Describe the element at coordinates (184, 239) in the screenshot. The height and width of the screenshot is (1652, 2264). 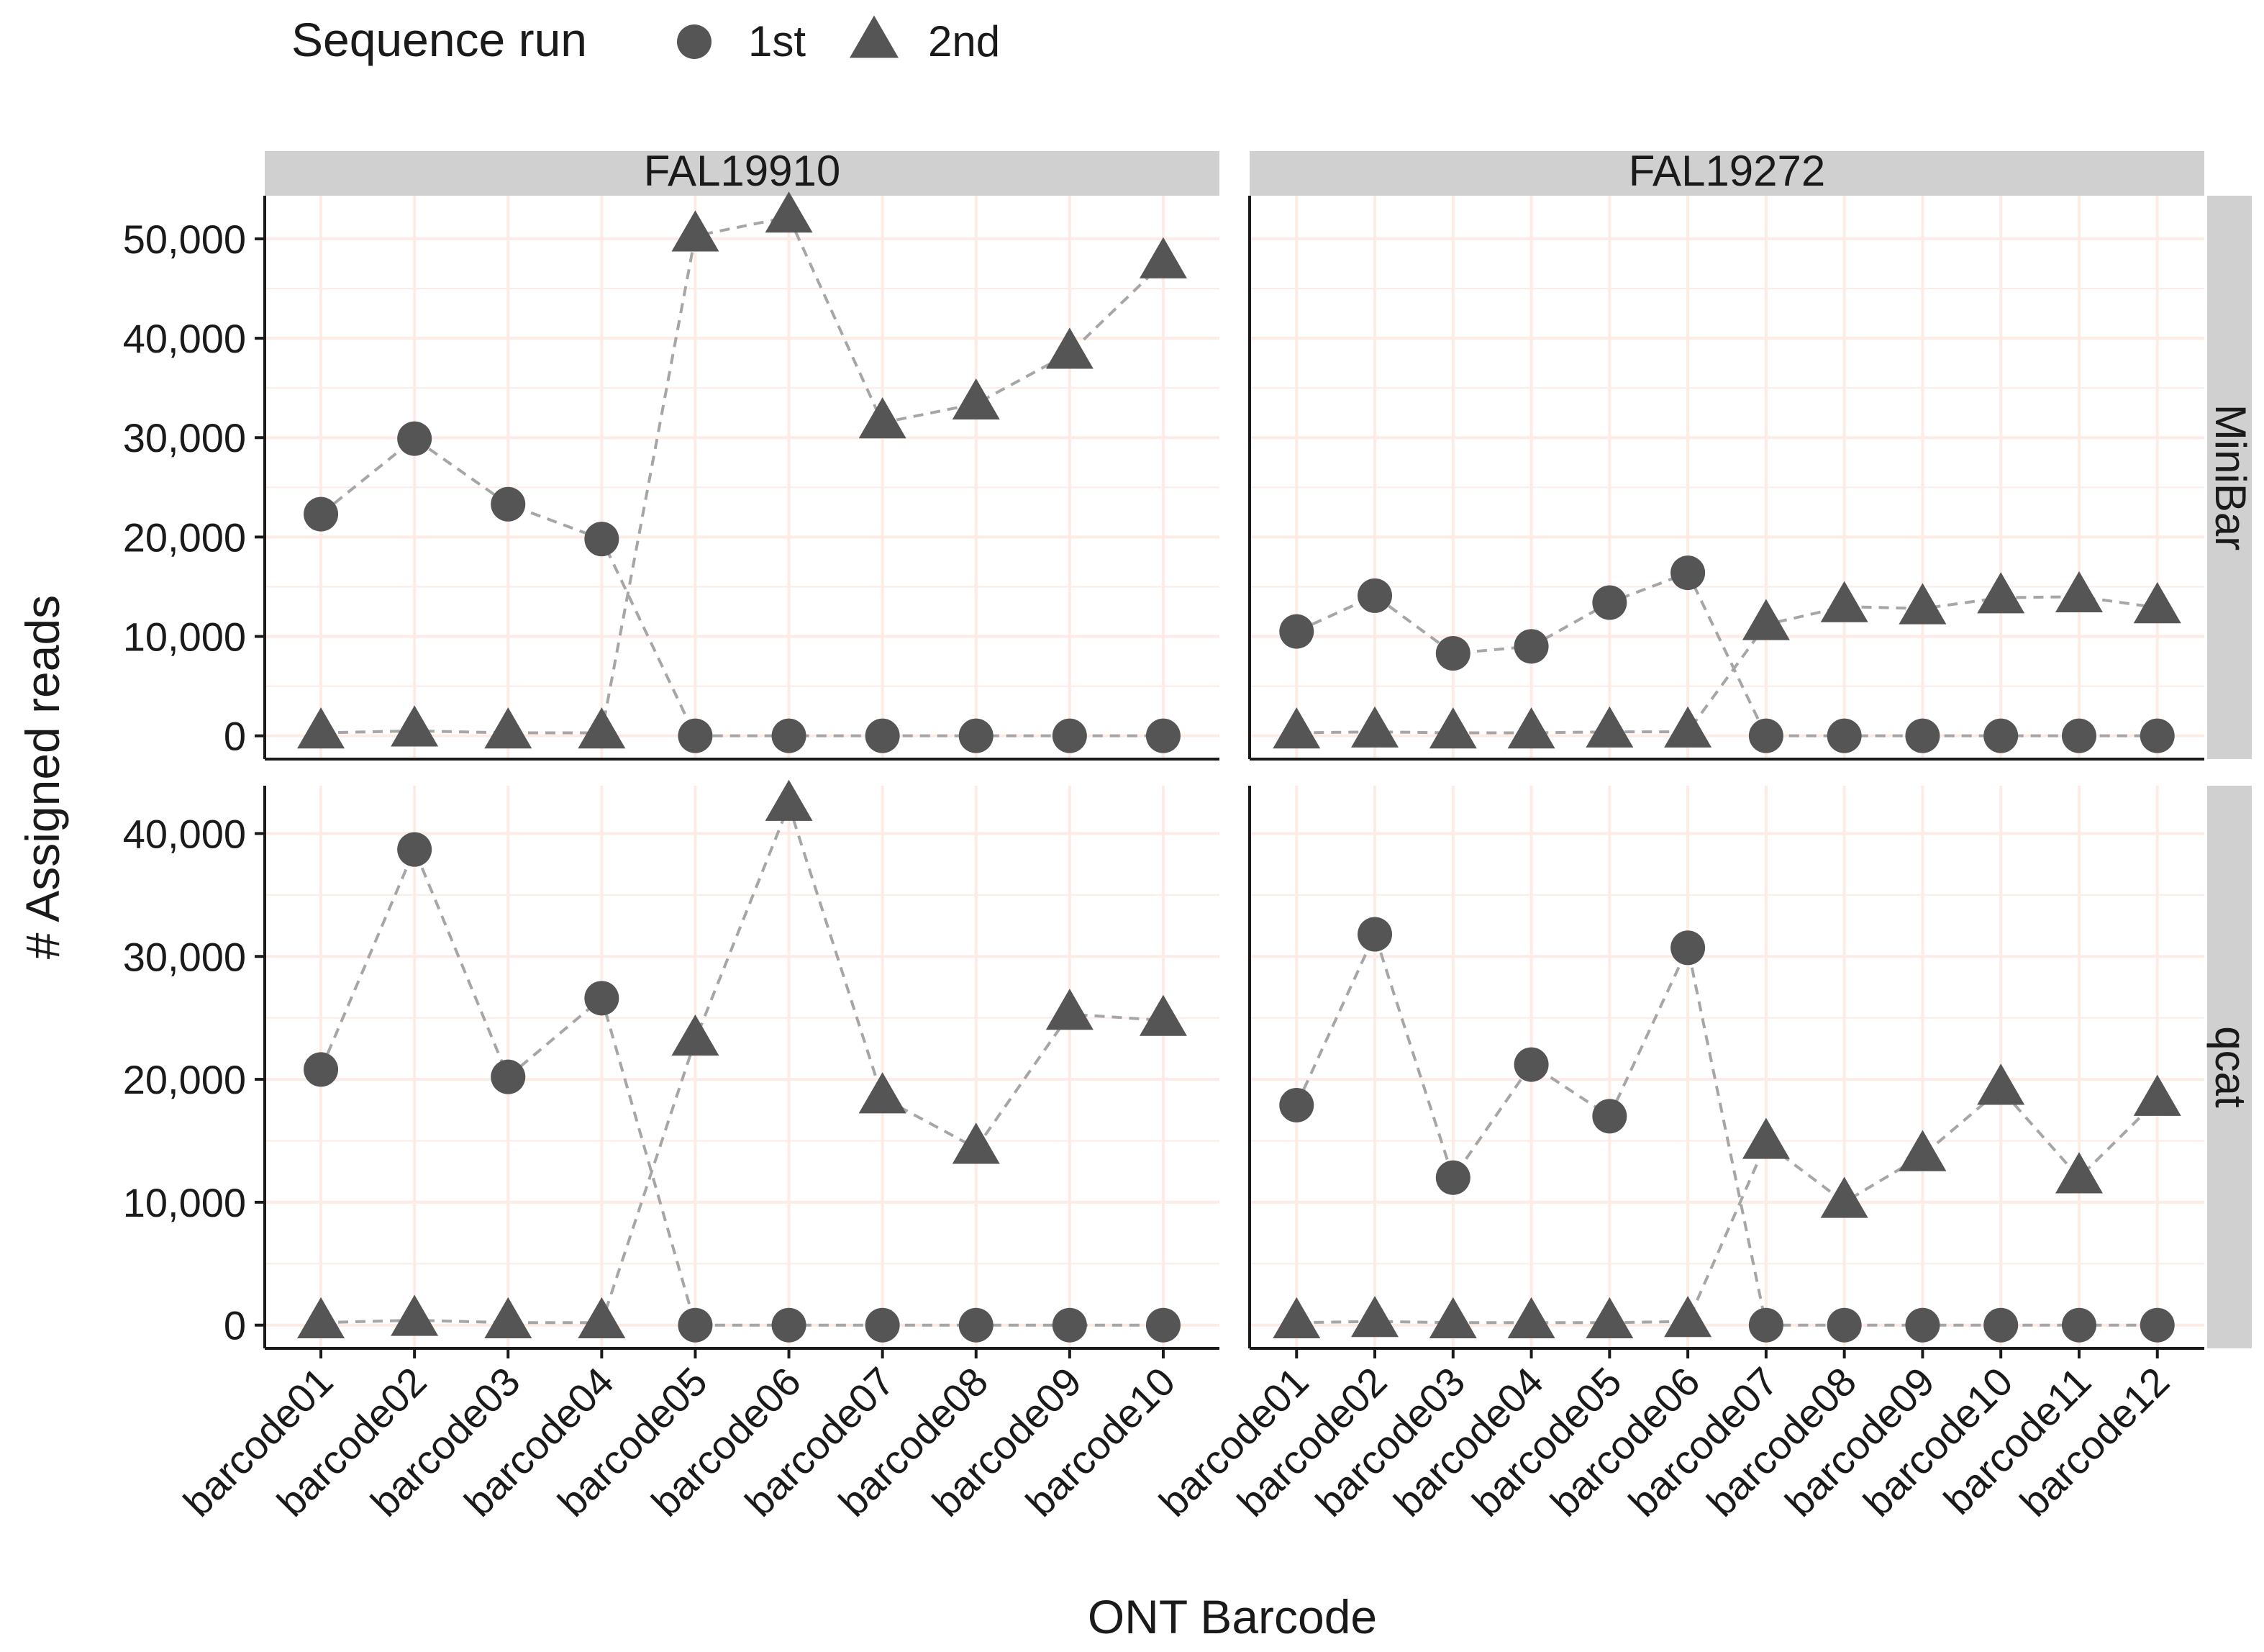
I see `y-tick-label: 50,000` at that location.